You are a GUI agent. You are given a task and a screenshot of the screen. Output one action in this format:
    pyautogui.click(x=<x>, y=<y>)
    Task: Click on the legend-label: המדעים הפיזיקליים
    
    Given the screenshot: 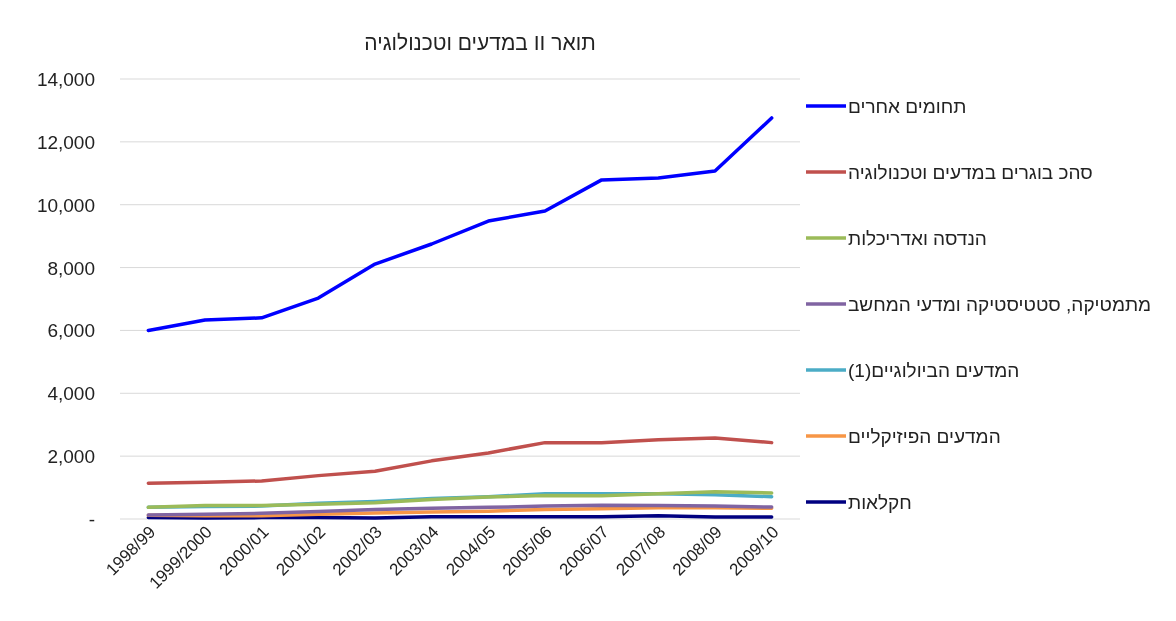 What is the action you would take?
    pyautogui.click(x=924, y=436)
    